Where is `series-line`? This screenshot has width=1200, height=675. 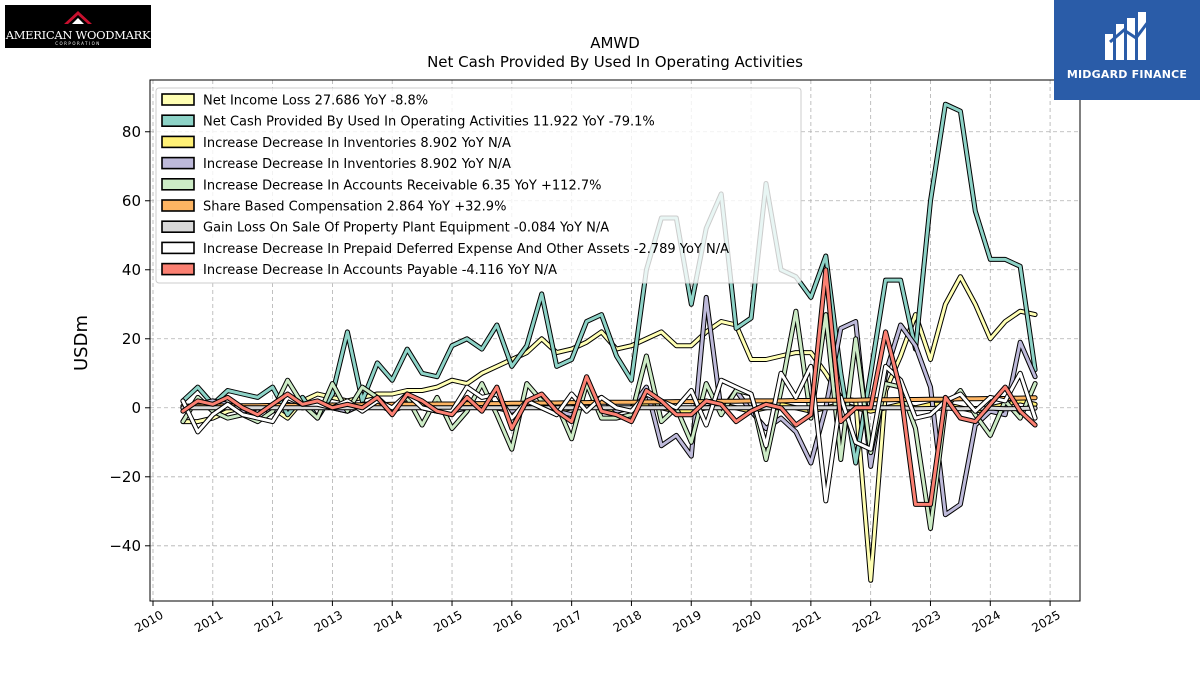 series-line is located at coordinates (609, 408).